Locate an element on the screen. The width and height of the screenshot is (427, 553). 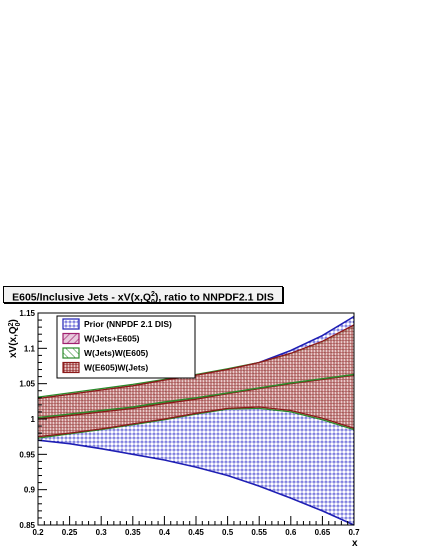
legend-swatch-prior-nnpdf-2-1-dis is located at coordinates (71, 324).